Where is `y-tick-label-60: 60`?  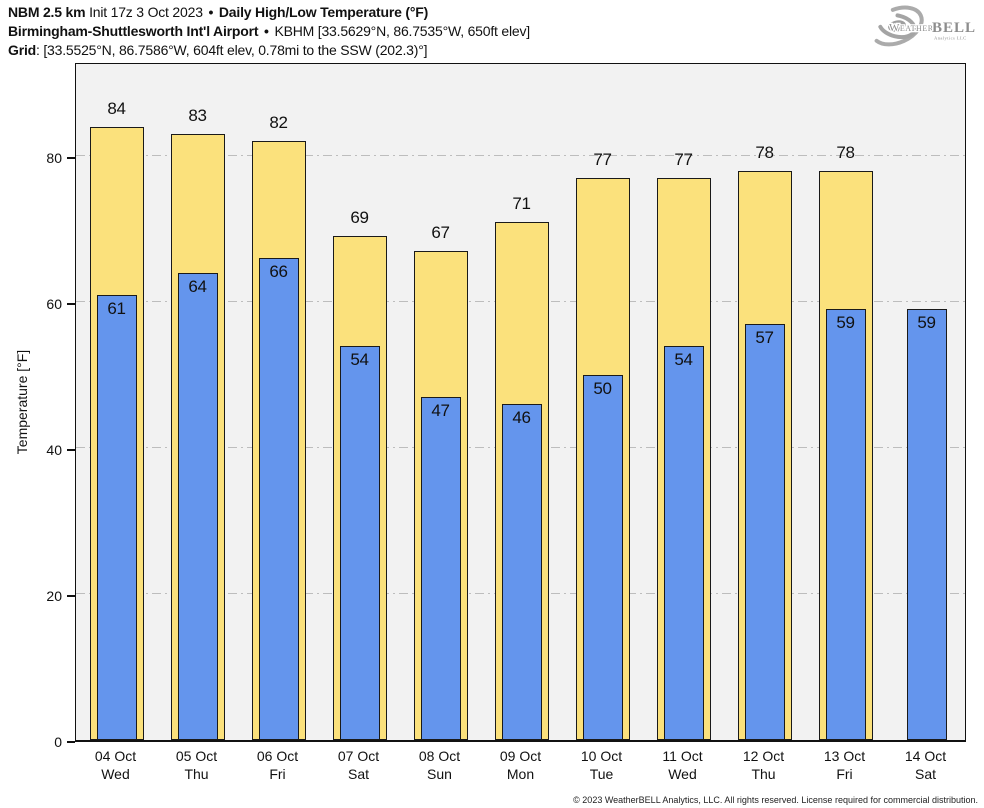 y-tick-label-60: 60 is located at coordinates (54, 303).